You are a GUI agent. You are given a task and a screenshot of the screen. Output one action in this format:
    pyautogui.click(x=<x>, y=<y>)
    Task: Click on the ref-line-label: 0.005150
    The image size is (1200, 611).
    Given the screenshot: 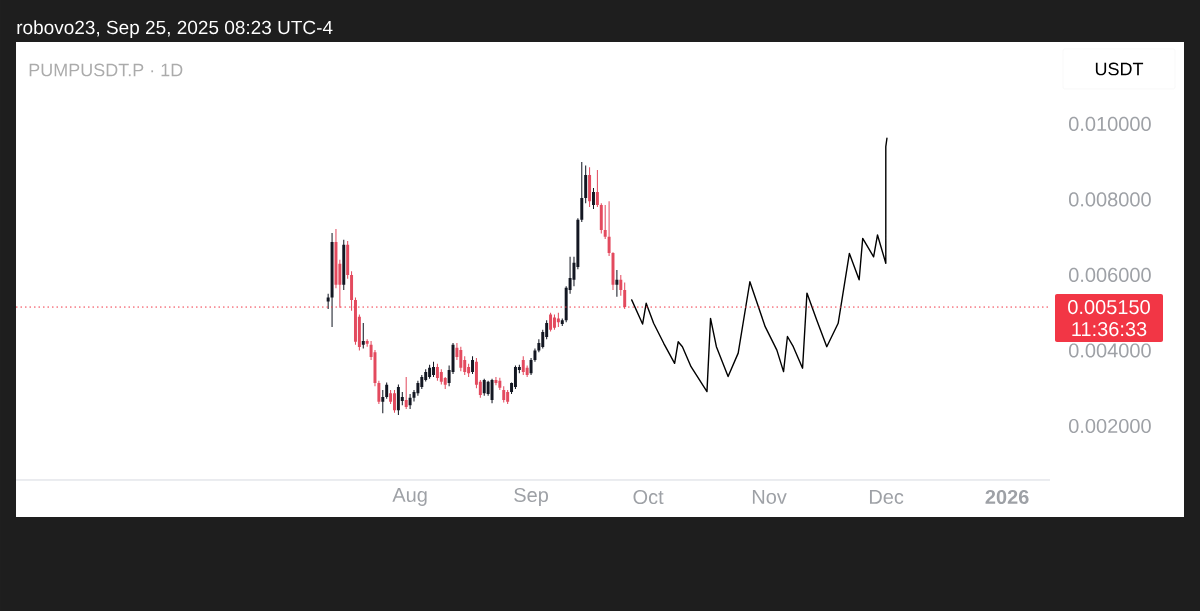 What is the action you would take?
    pyautogui.click(x=1109, y=307)
    